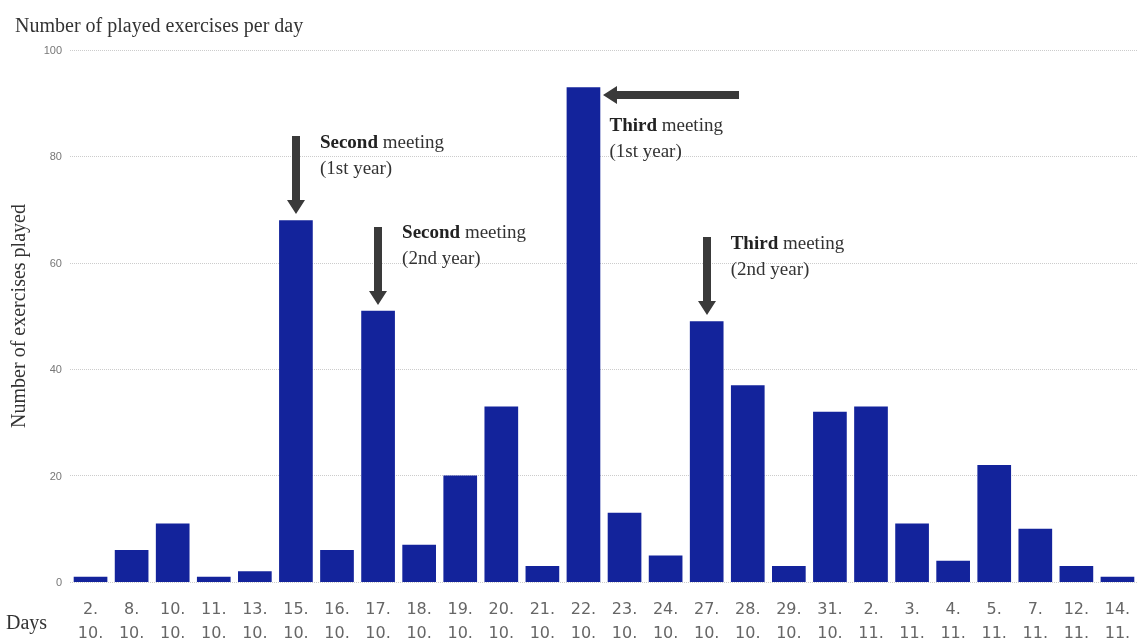  Describe the element at coordinates (542, 620) in the screenshot. I see `x-tick-label: 21. 10.` at that location.